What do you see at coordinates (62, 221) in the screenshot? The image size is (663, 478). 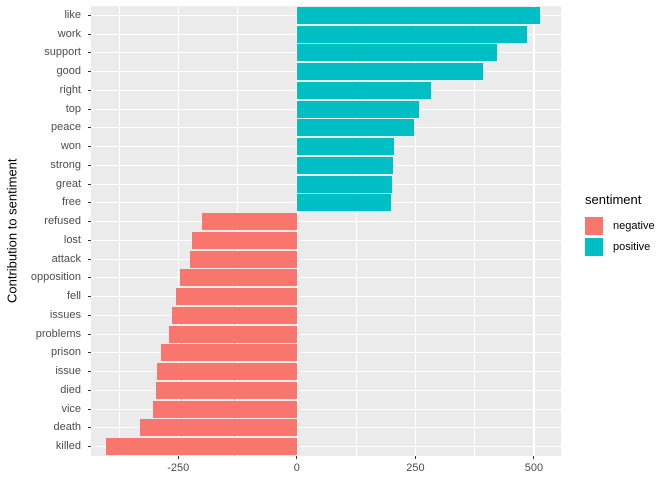 I see `y-tick-label: refused` at bounding box center [62, 221].